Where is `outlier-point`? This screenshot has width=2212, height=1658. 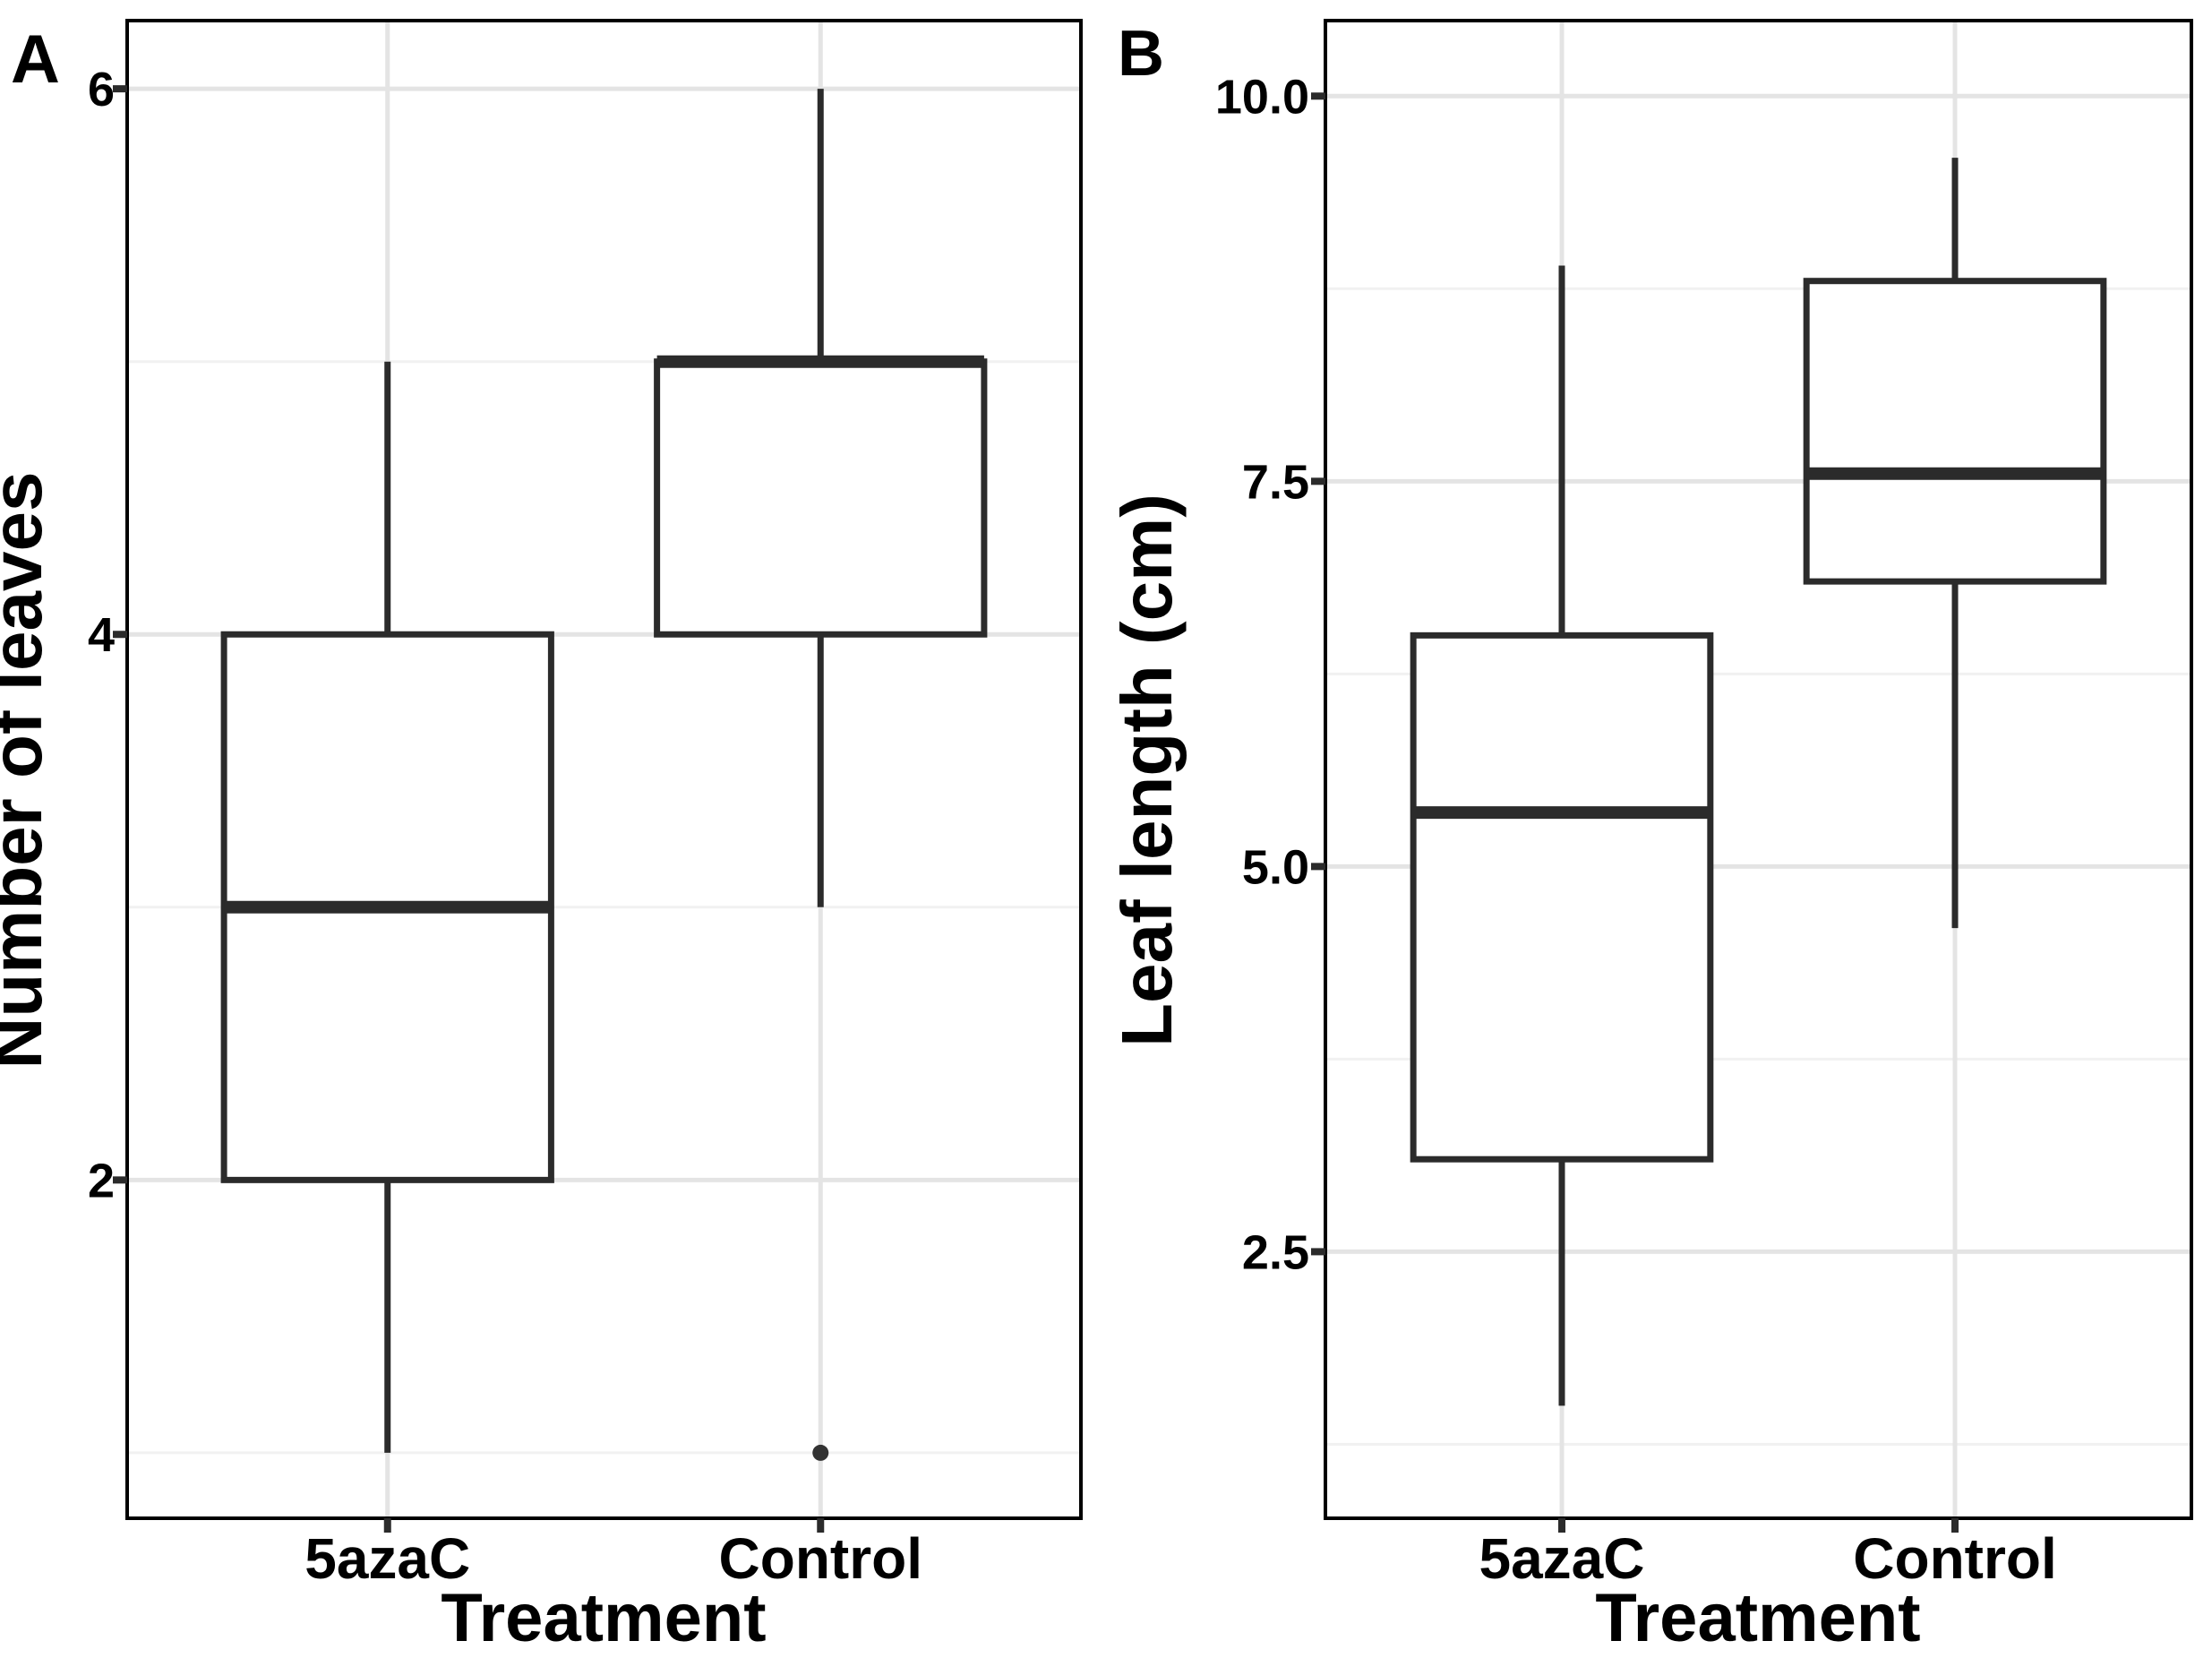
outlier-point is located at coordinates (820, 1452).